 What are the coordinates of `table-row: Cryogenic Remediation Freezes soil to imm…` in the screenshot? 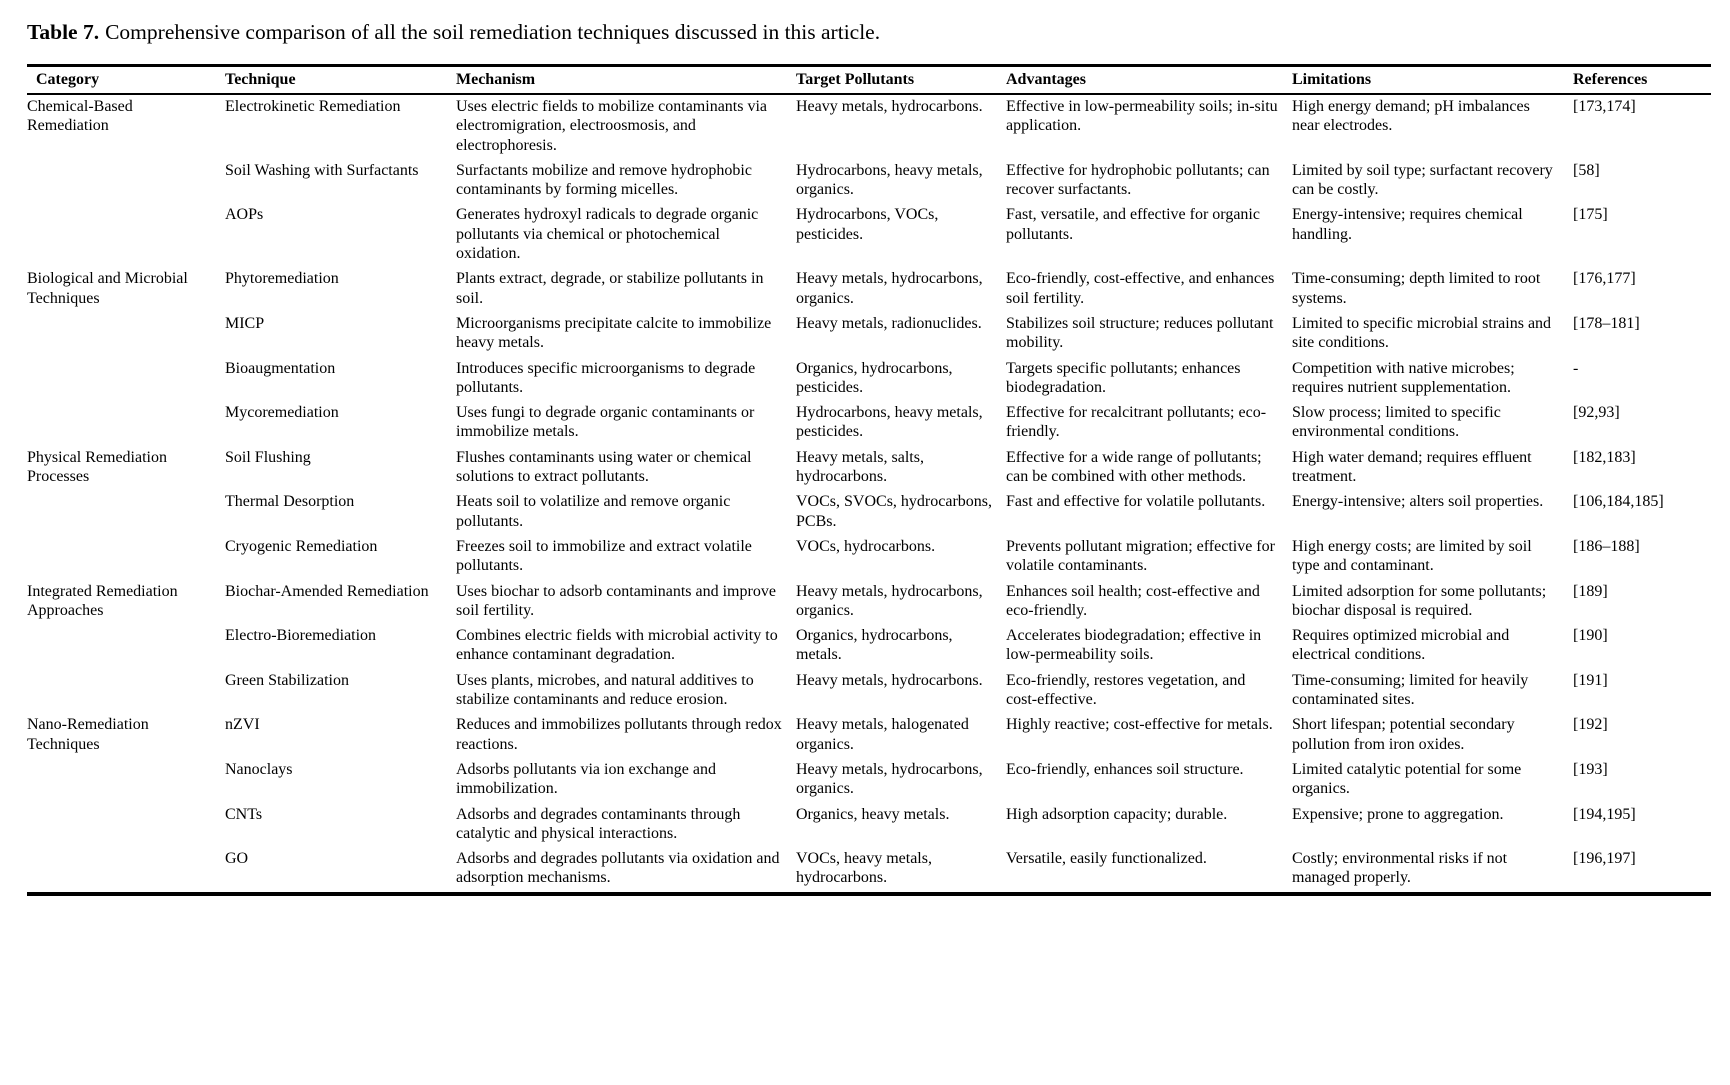 It's located at (869, 557).